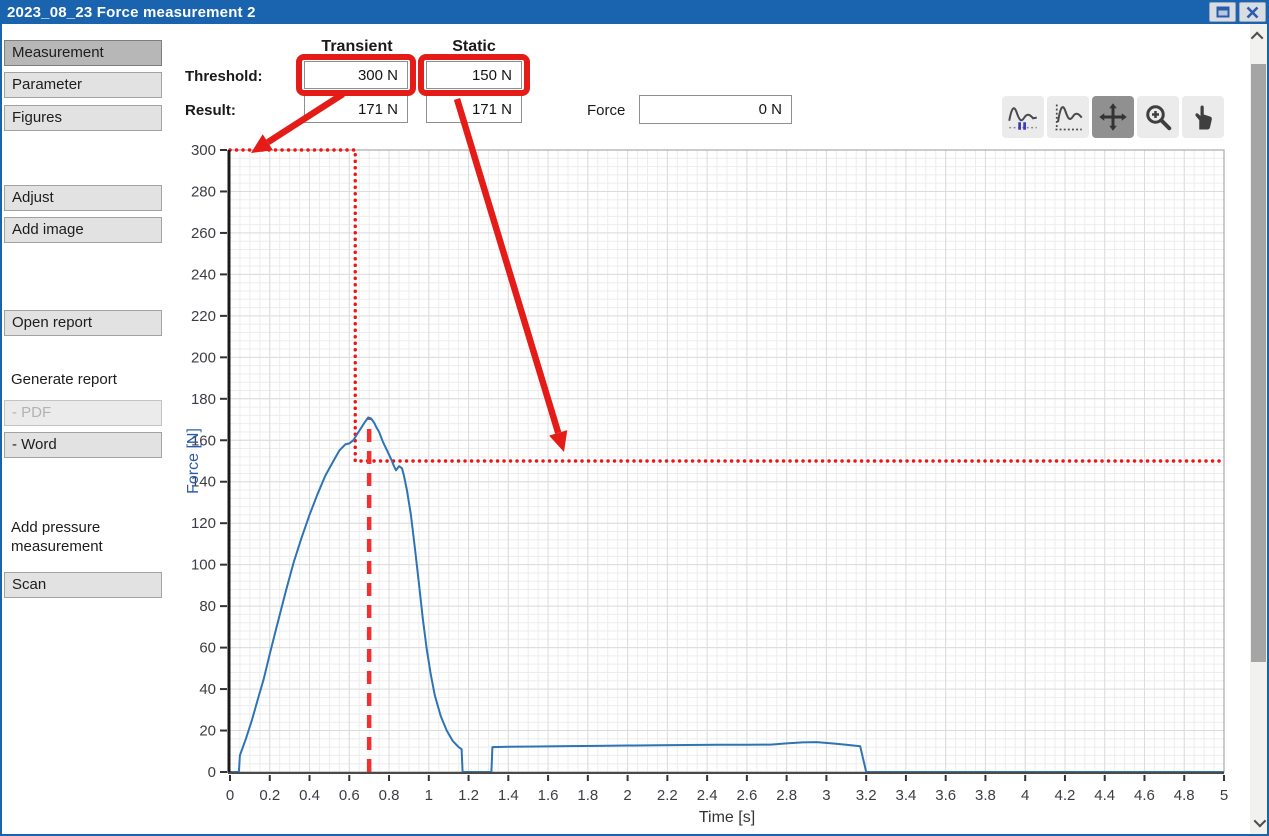 Image resolution: width=1269 pixels, height=836 pixels. I want to click on autoscale-curve-icon, so click(1069, 117).